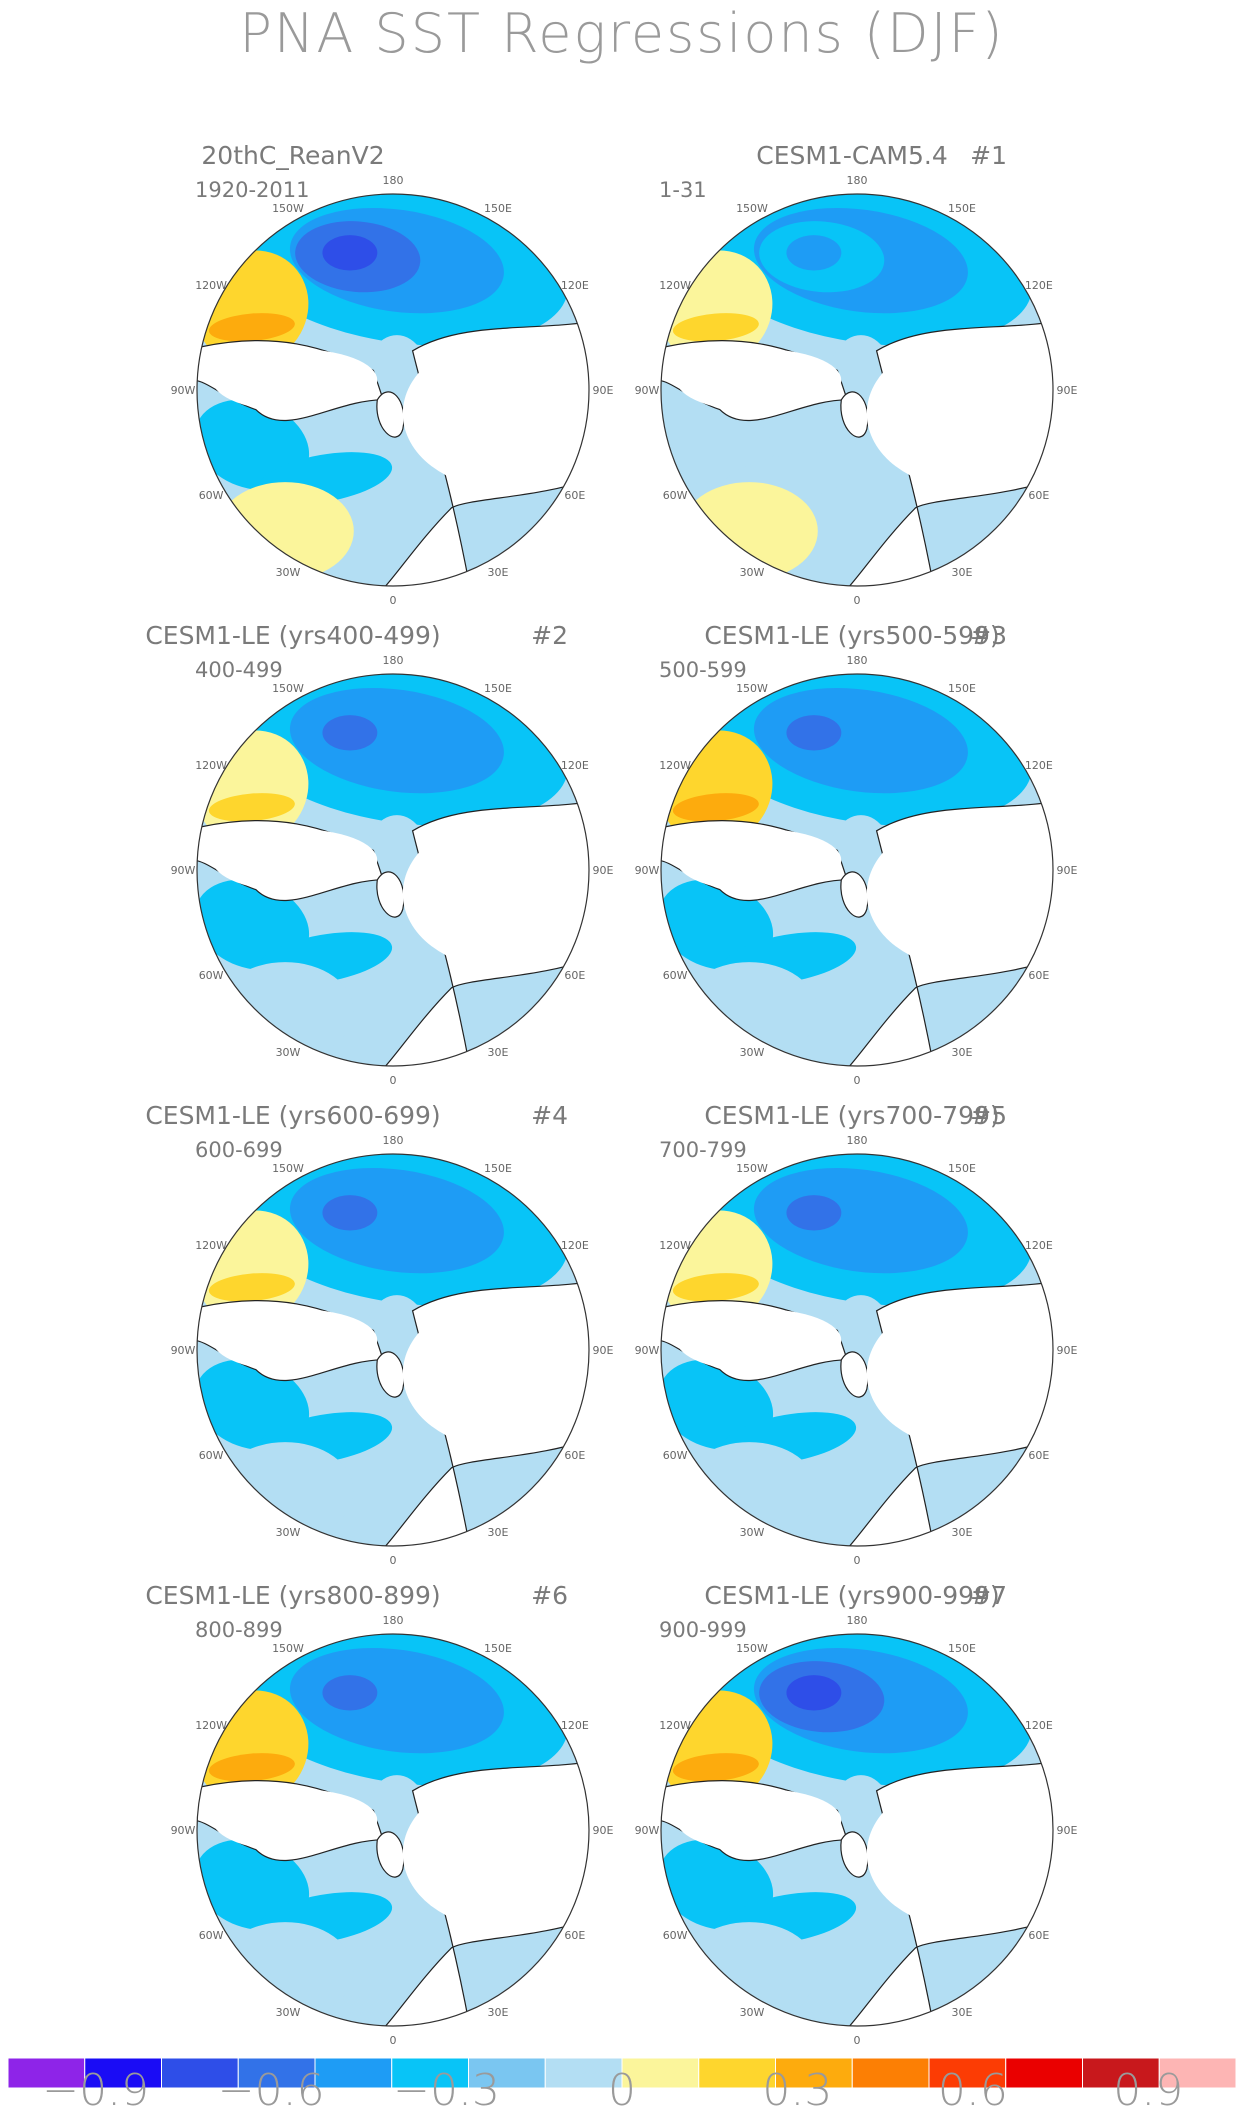  I want to click on colorbar-tick-label: 0.3, so click(797, 2089).